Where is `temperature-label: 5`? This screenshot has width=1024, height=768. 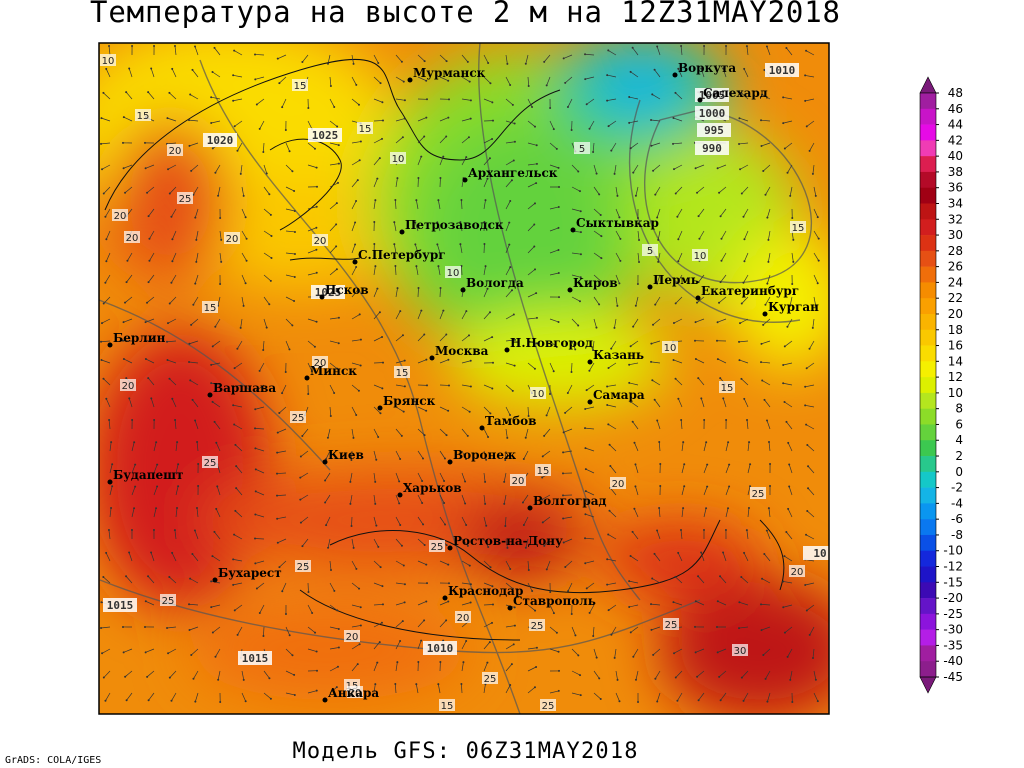
temperature-label: 5 is located at coordinates (582, 149).